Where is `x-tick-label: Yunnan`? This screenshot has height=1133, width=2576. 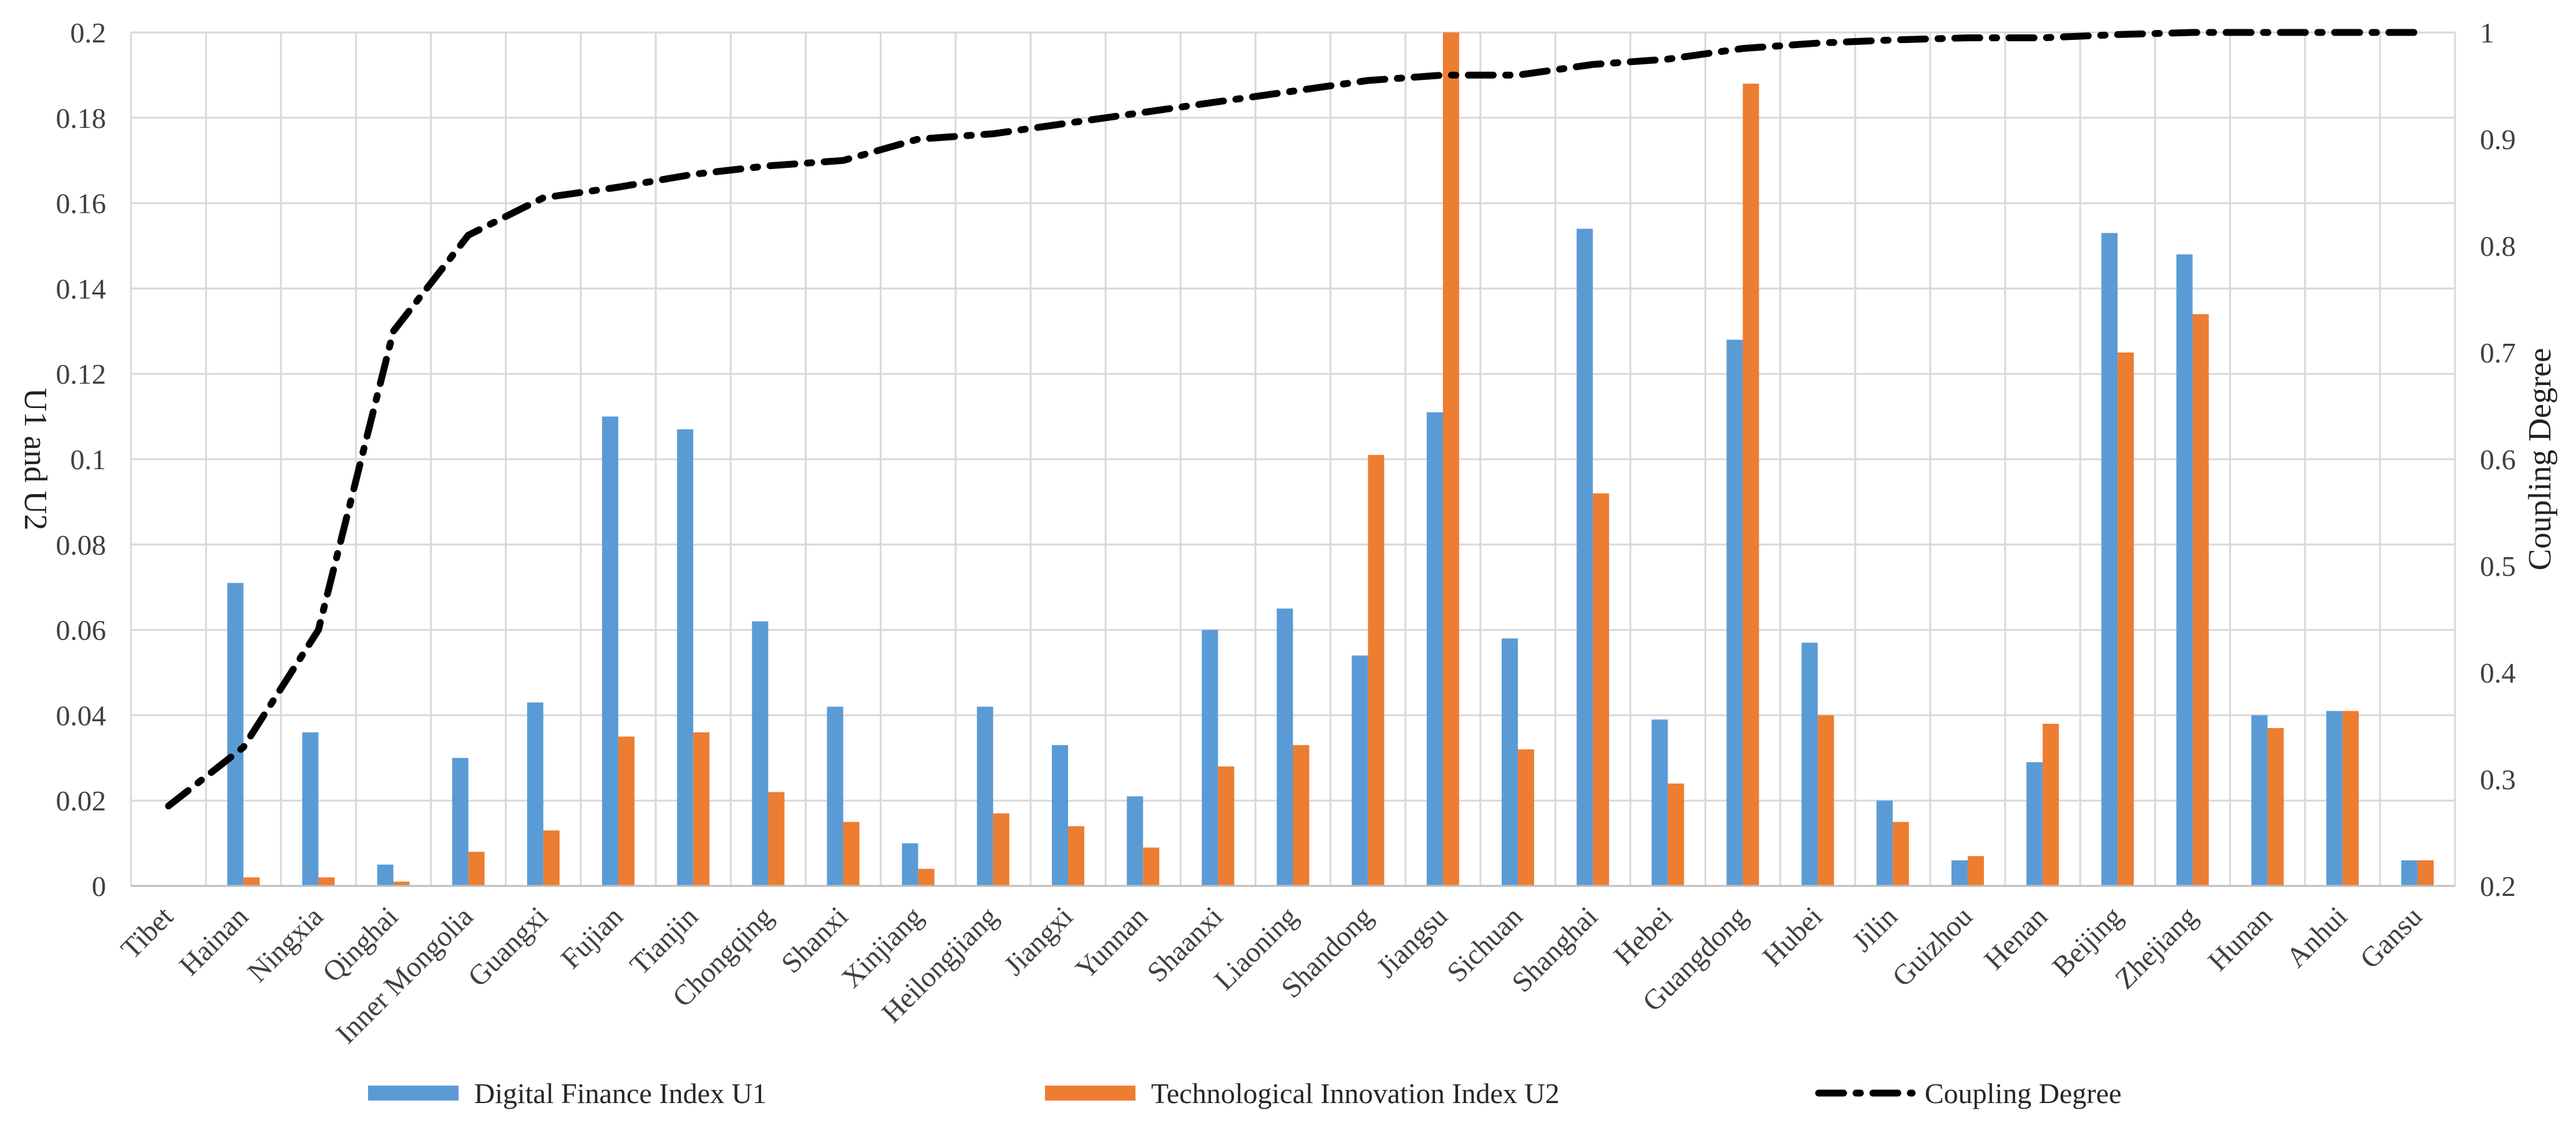 x-tick-label: Yunnan is located at coordinates (1111, 942).